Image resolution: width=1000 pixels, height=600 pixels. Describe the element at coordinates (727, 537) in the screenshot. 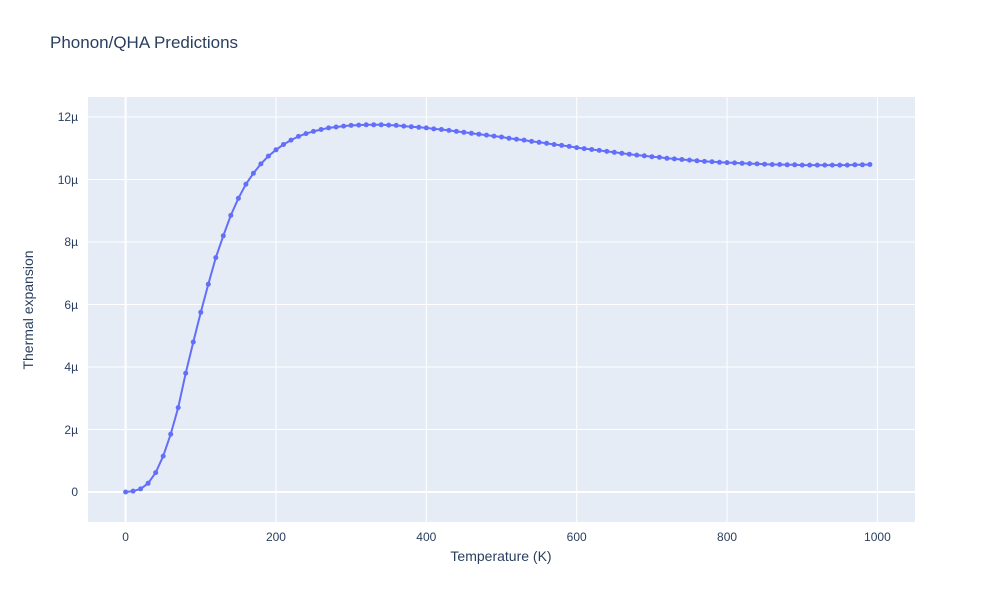

I see `x-tick-label: 800` at that location.